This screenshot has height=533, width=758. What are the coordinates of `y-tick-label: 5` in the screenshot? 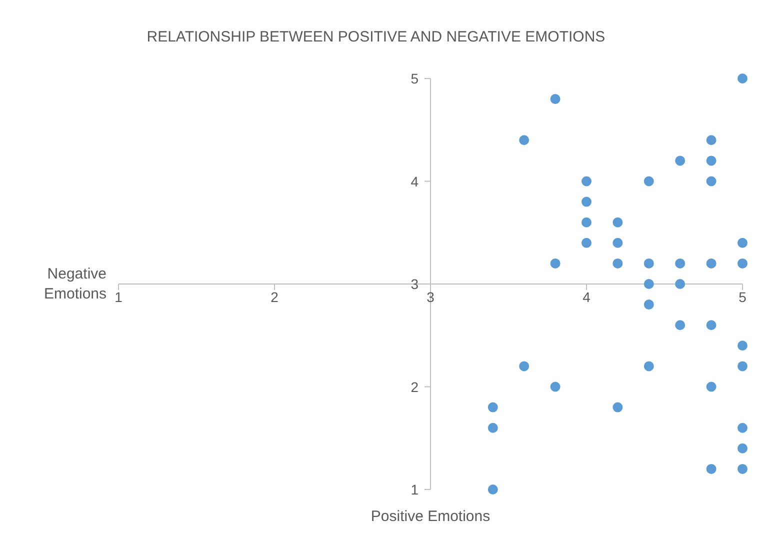 It's located at (414, 78).